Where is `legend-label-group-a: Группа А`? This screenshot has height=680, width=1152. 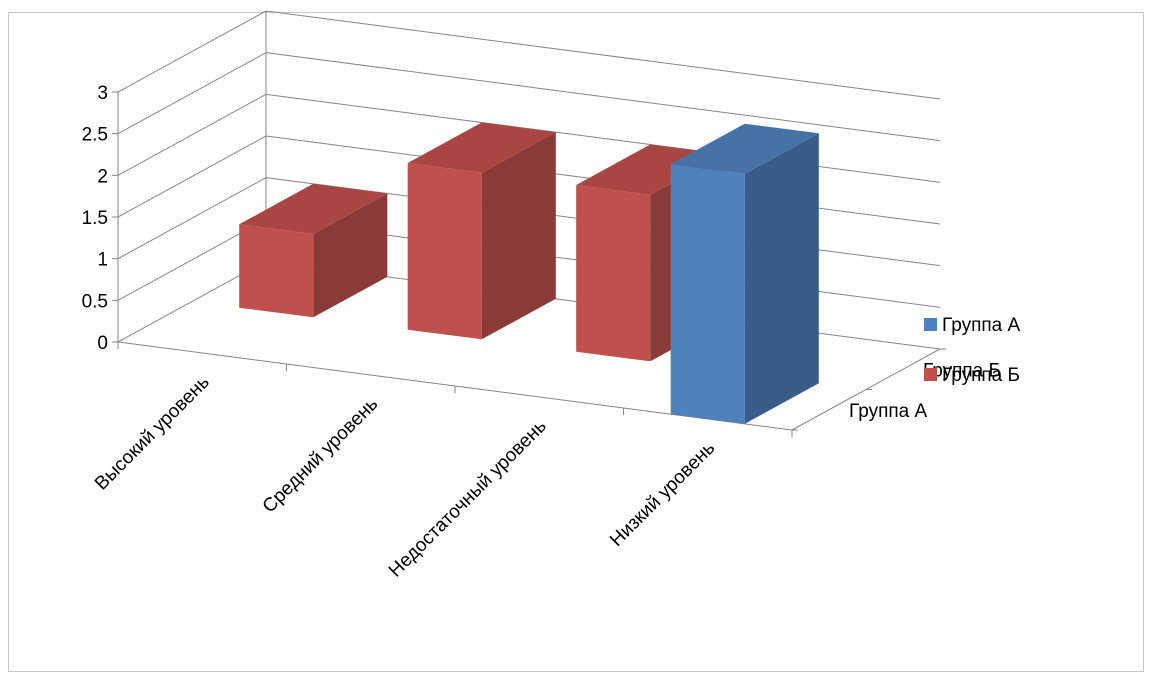
legend-label-group-a: Группа А is located at coordinates (981, 325).